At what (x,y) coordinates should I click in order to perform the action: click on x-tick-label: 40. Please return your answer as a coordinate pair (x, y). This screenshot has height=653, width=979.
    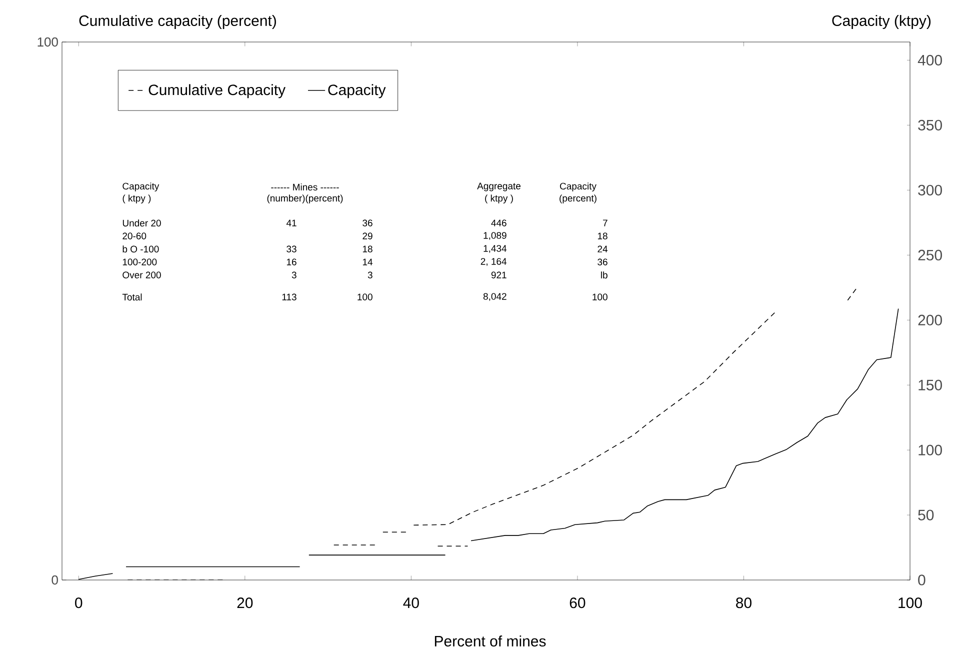
    Looking at the image, I should click on (411, 603).